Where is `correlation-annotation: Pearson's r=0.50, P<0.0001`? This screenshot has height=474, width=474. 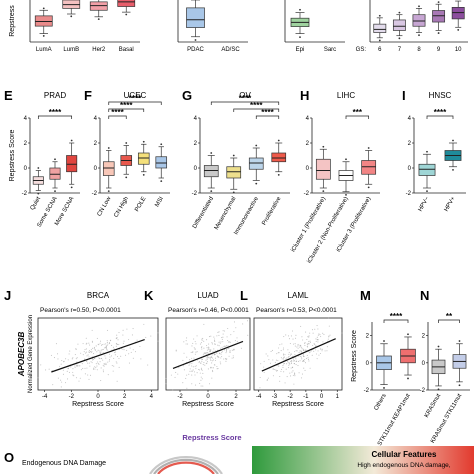 correlation-annotation: Pearson's r=0.50, P<0.0001 is located at coordinates (80, 310).